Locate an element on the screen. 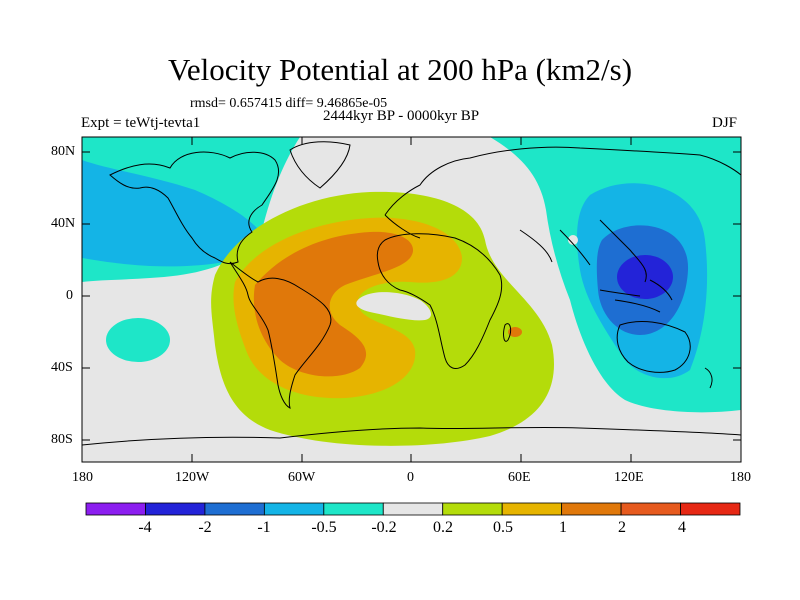  coast-north-america is located at coordinates (194, 208).